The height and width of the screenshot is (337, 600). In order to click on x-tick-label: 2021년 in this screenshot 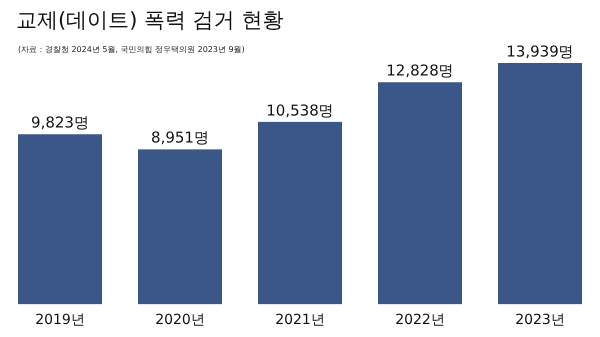, I will do `click(300, 320)`.